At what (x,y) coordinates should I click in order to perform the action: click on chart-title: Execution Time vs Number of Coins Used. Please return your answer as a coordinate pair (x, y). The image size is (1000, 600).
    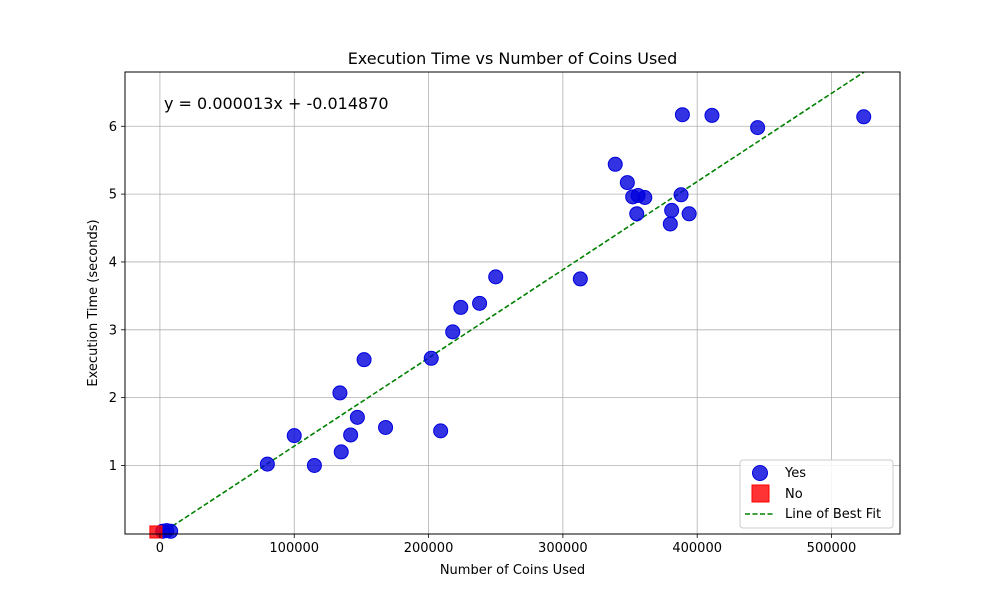
    Looking at the image, I should click on (513, 58).